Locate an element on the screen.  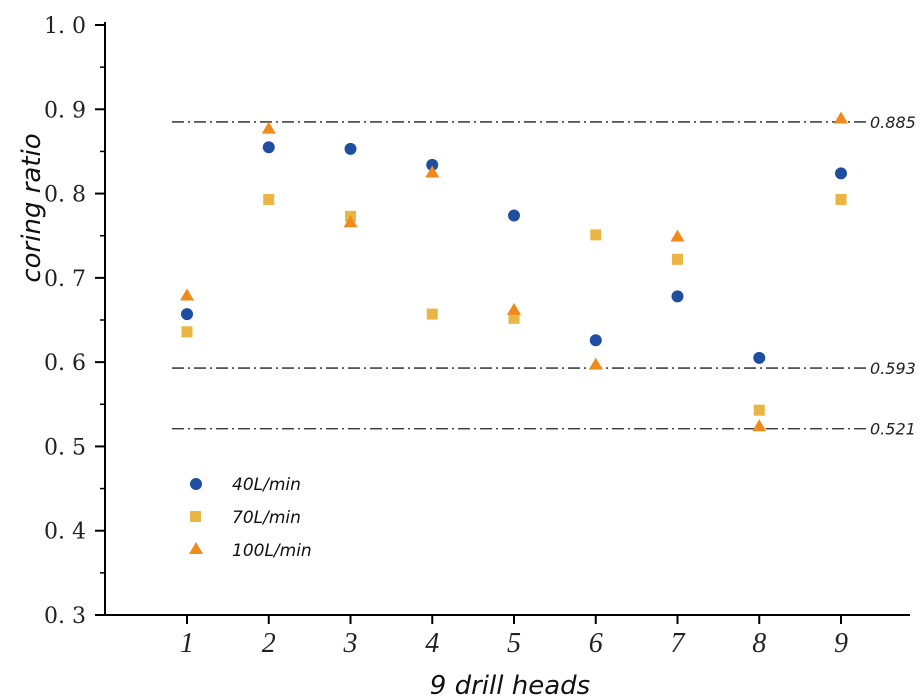
y-tick-label: 0. 6 is located at coordinates (65, 363).